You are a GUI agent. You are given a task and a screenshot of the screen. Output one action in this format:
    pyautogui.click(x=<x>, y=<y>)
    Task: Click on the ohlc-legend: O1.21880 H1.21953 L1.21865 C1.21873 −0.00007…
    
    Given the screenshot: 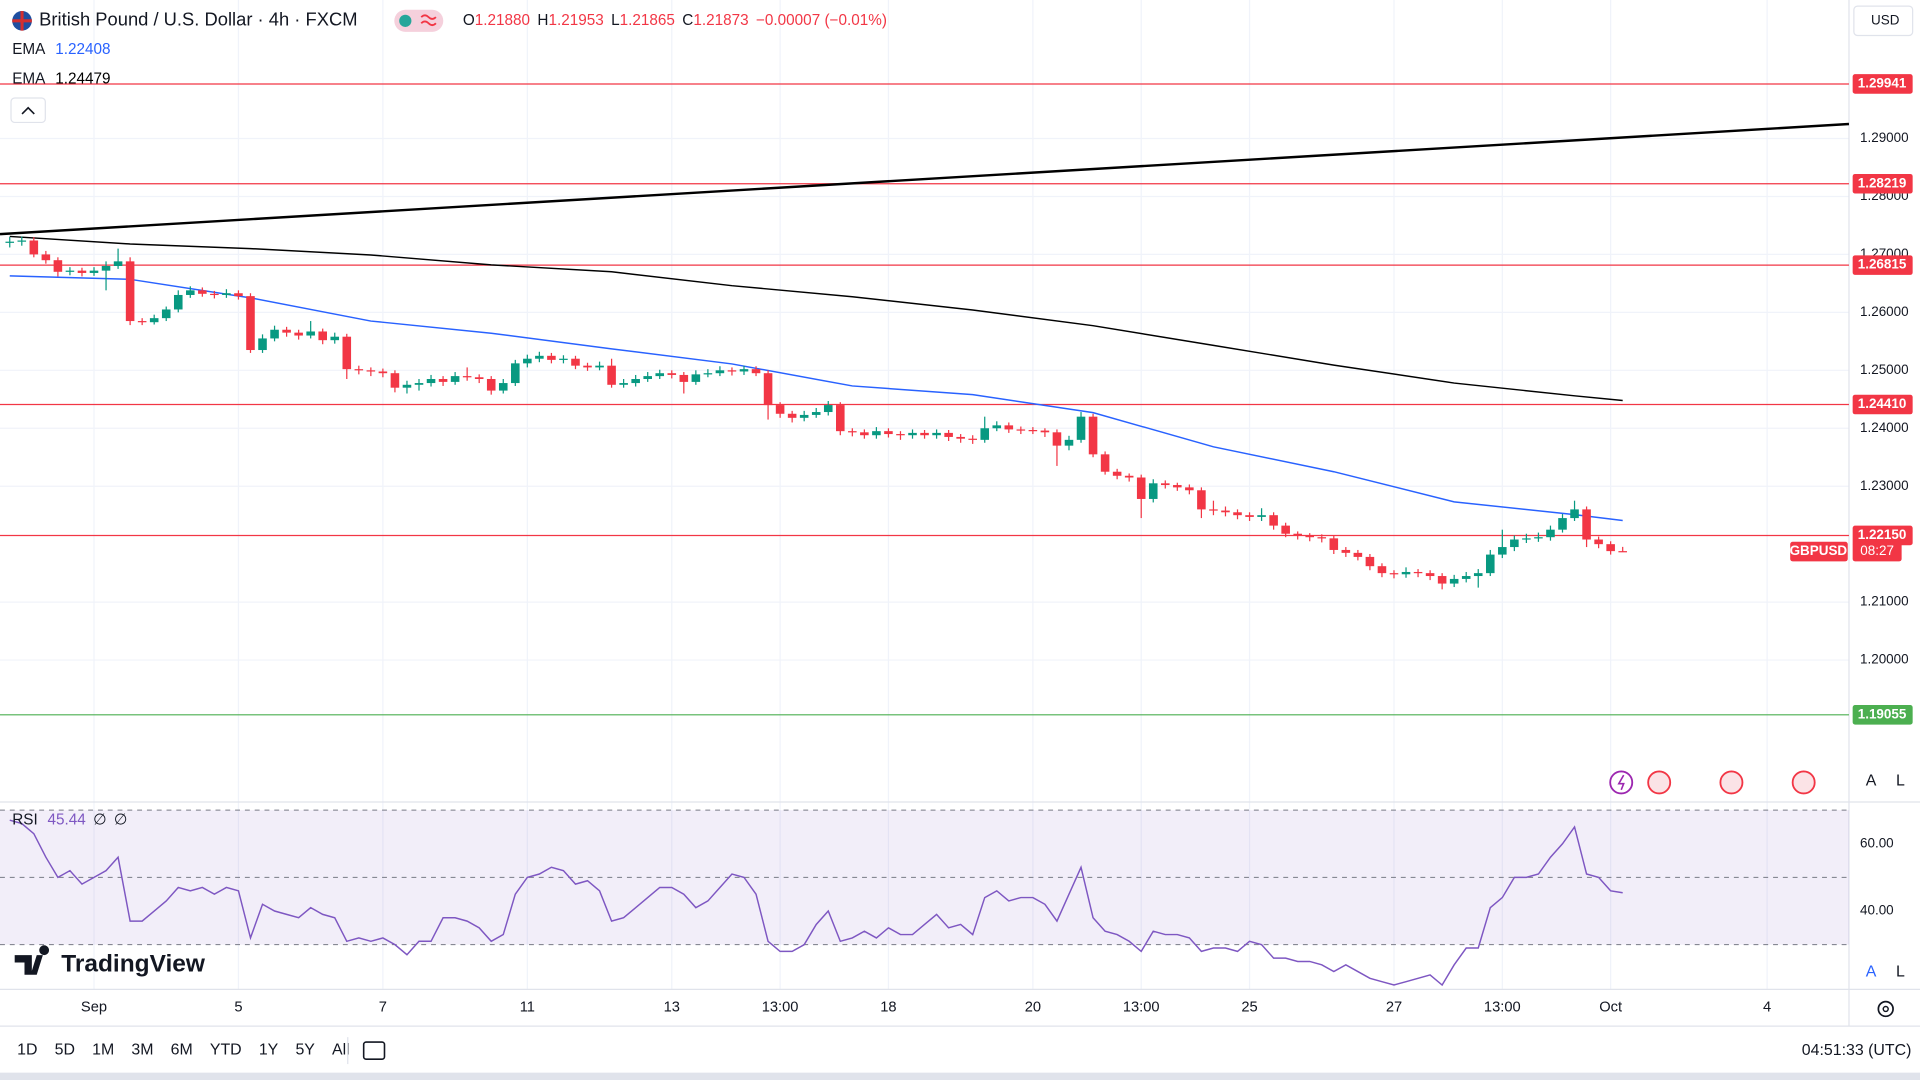 What is the action you would take?
    pyautogui.click(x=675, y=20)
    